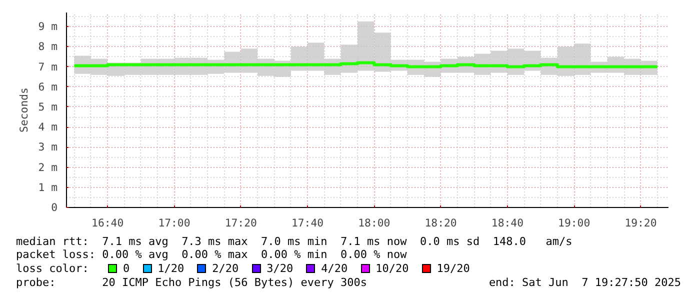 This screenshot has width=697, height=297. I want to click on text: packet loss: 0.00 % avg 0.00 % max 0.00 % min 0.00 % now, so click(211, 254).